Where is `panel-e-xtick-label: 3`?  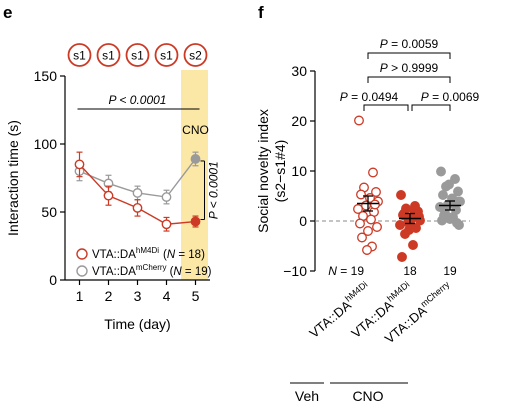 panel-e-xtick-label: 3 is located at coordinates (138, 296).